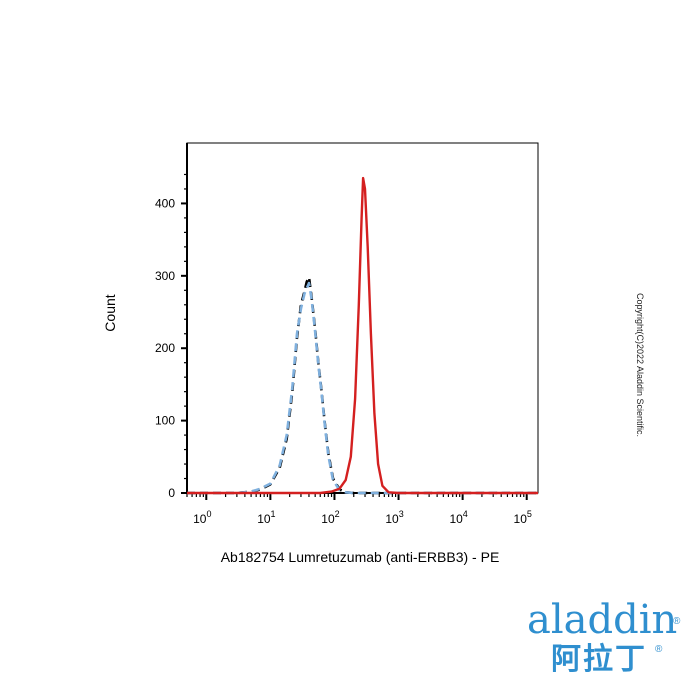 This screenshot has height=700, width=700. I want to click on x-tick-label: 10⁵, so click(523, 517).